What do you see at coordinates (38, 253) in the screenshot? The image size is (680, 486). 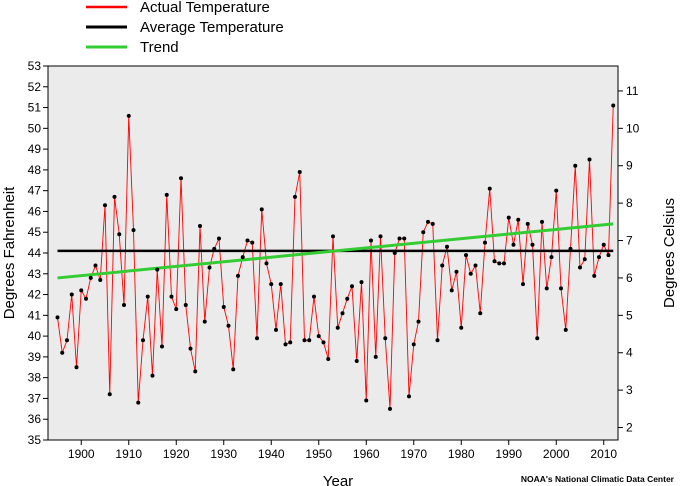 I see `y-axis-left: 35 36 37 38 39 40 41 42 43 44 45 46 47 48 49 50 51 52 53` at bounding box center [38, 253].